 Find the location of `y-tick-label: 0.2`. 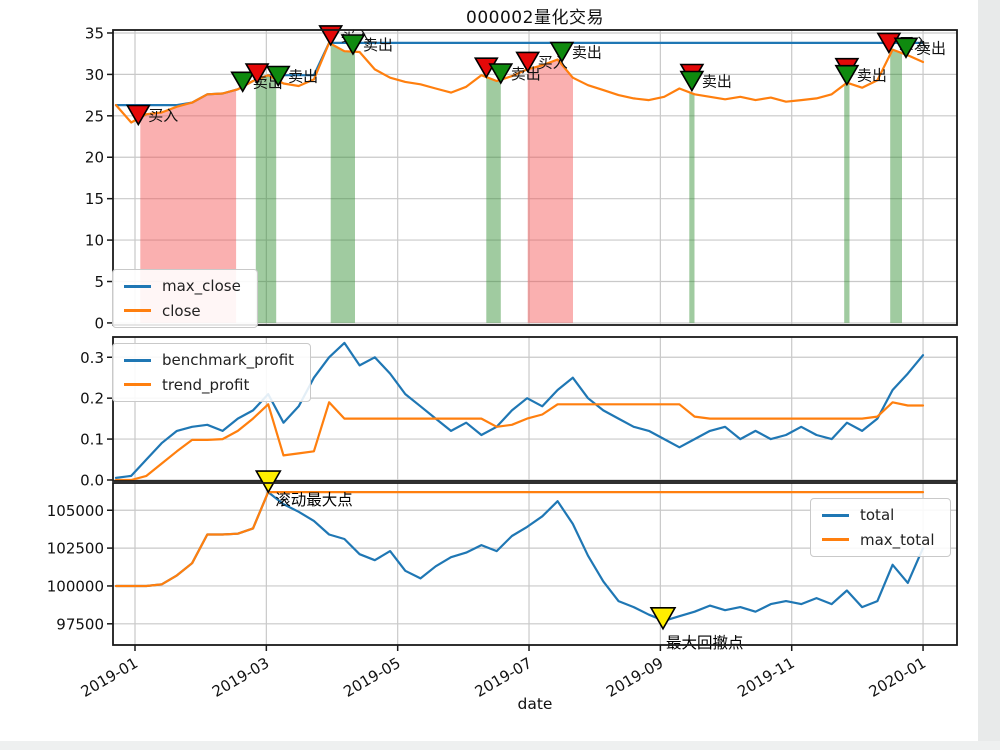

y-tick-label: 0.2 is located at coordinates (92, 399).